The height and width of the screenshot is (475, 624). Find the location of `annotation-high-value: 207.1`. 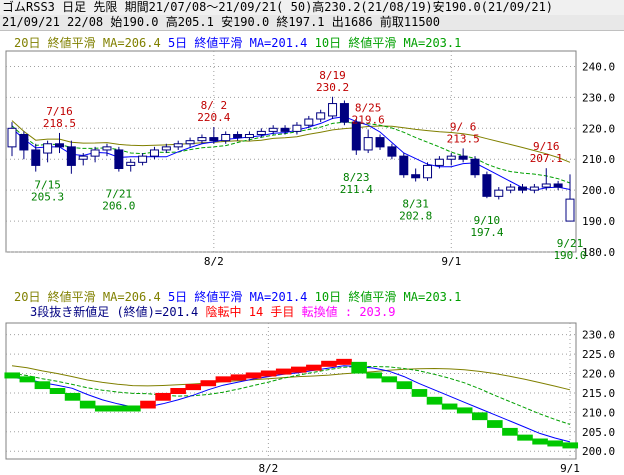

annotation-high-value: 207.1 is located at coordinates (546, 158).